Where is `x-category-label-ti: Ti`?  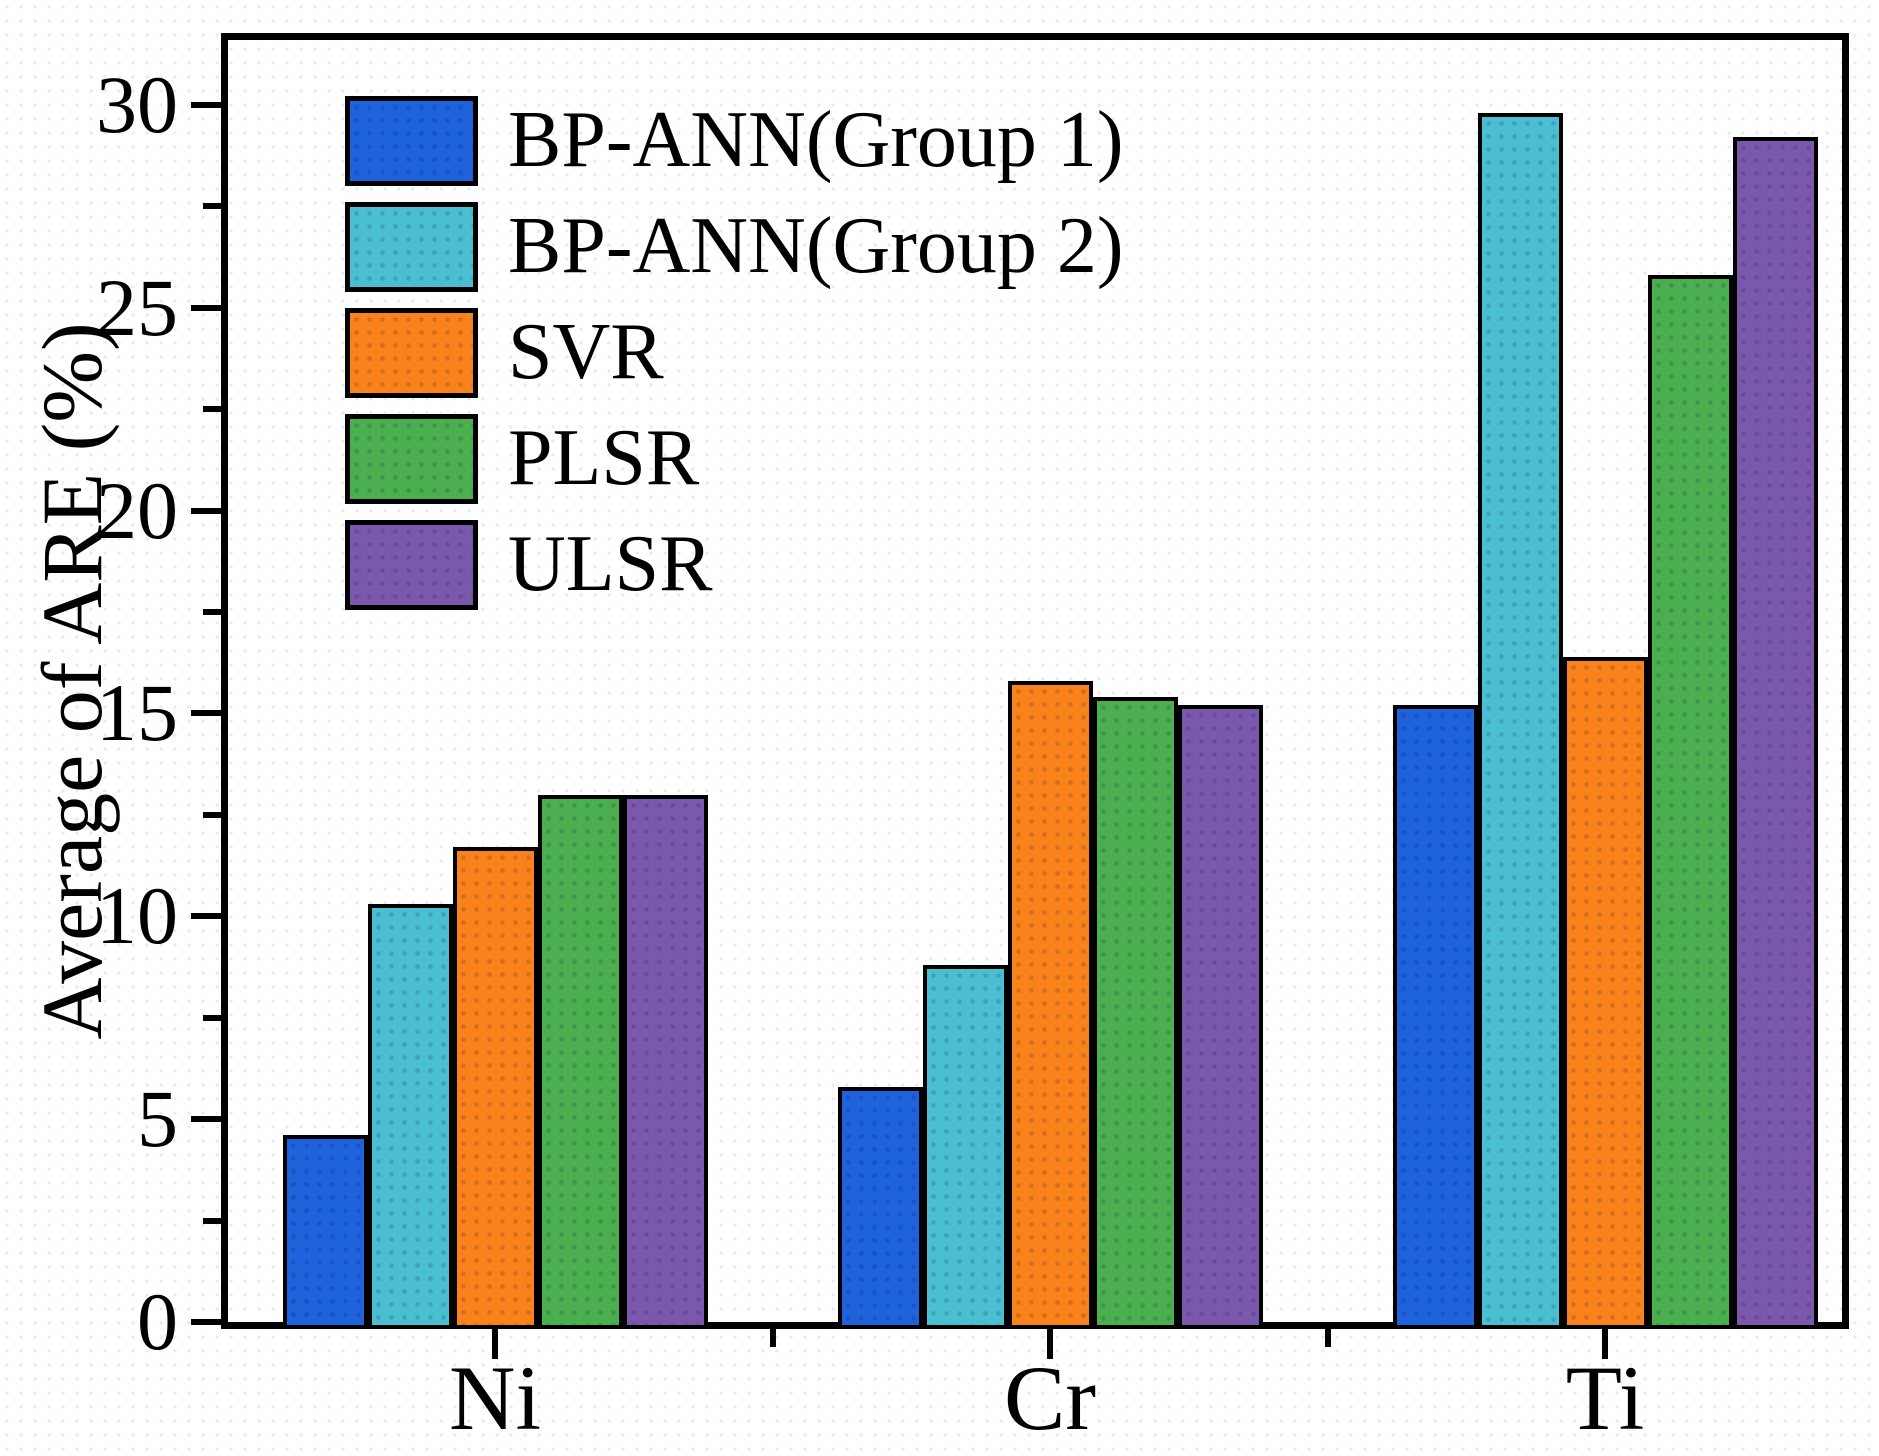 x-category-label-ti: Ti is located at coordinates (1605, 1398).